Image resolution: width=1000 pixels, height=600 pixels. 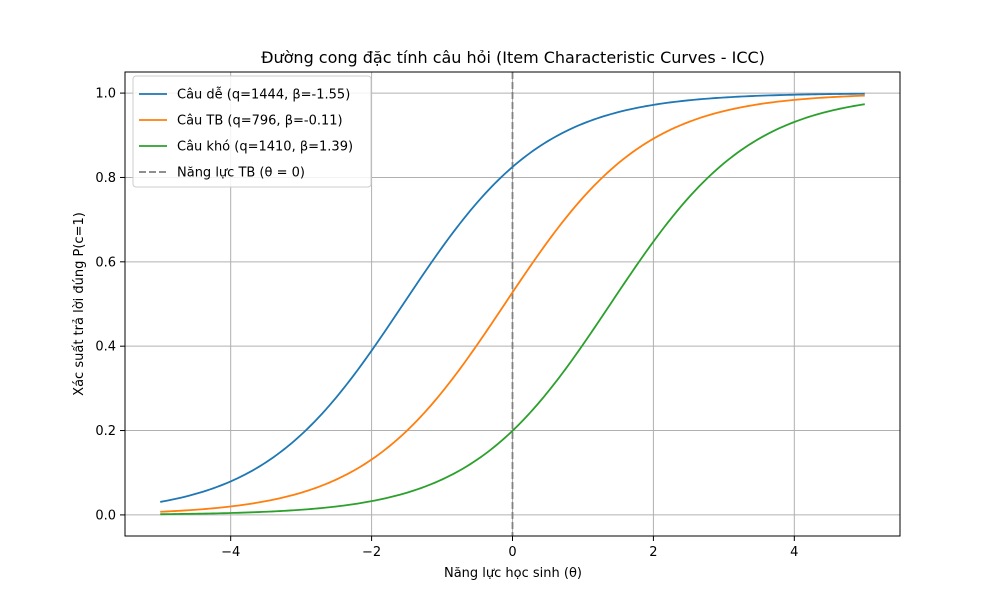 I want to click on y-tick-label: 0.6, so click(x=105, y=262).